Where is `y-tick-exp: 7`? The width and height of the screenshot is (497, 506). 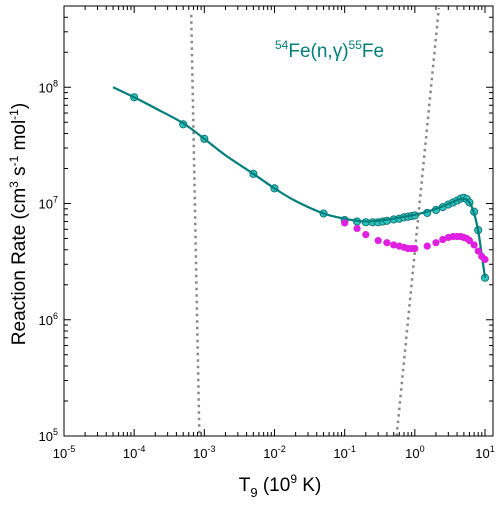 y-tick-exp: 7 is located at coordinates (55, 200).